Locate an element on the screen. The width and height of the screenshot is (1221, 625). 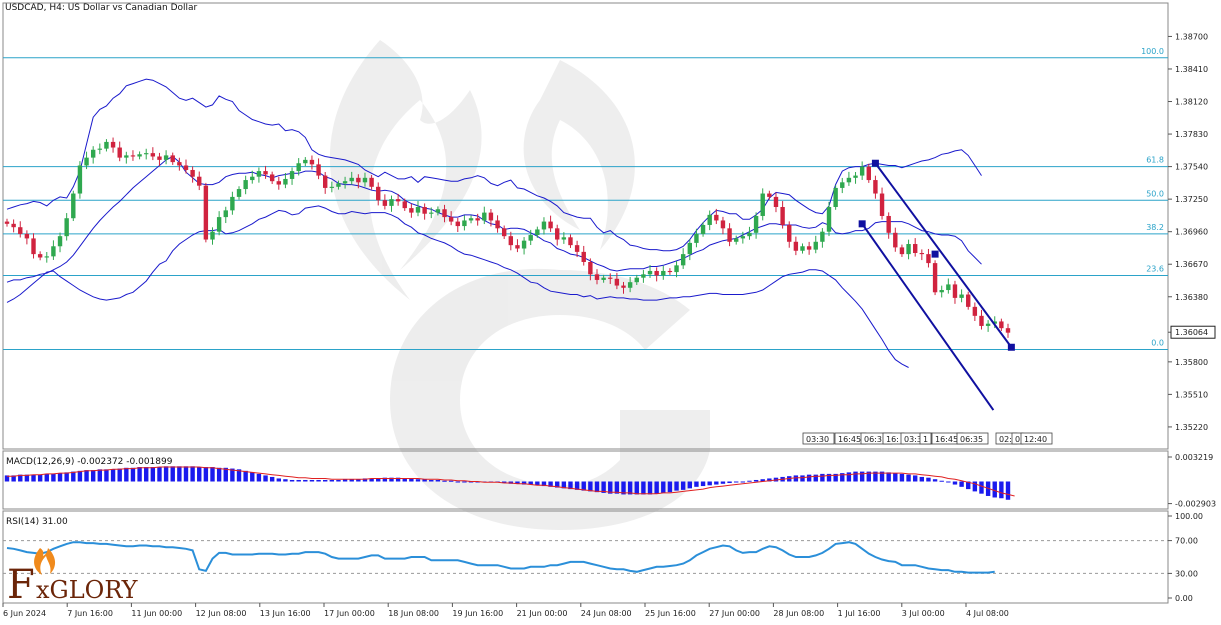
time-marker-label: 06:35 is located at coordinates (875, 439).